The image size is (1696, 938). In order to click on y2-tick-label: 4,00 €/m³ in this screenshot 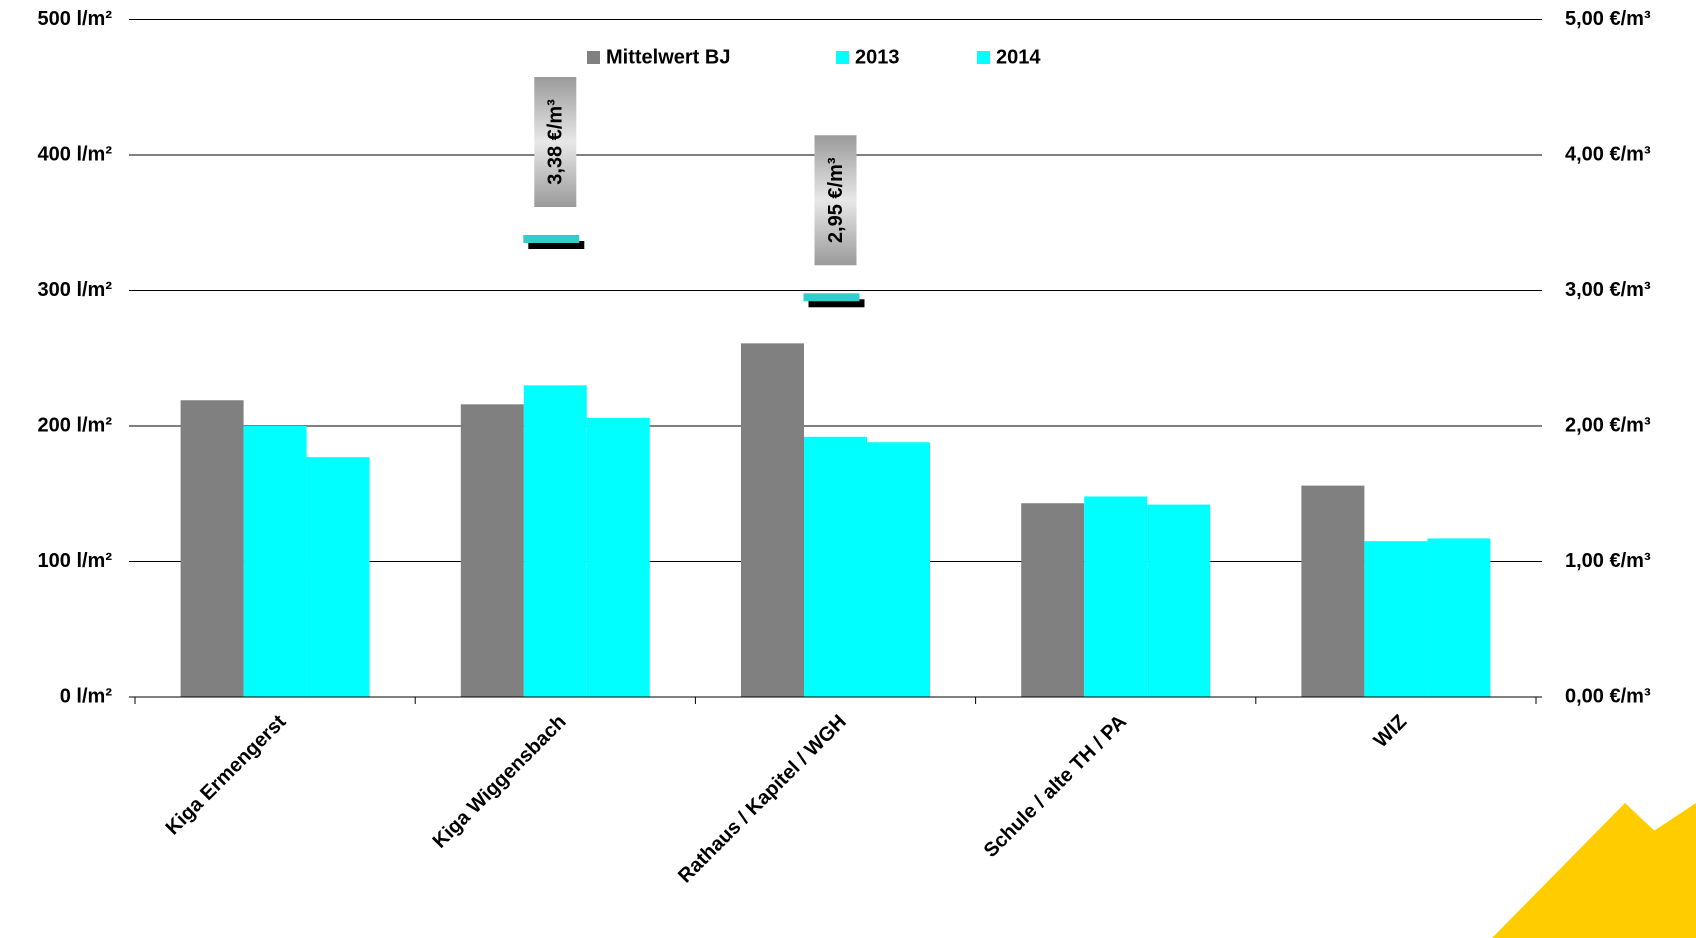, I will do `click(1608, 154)`.